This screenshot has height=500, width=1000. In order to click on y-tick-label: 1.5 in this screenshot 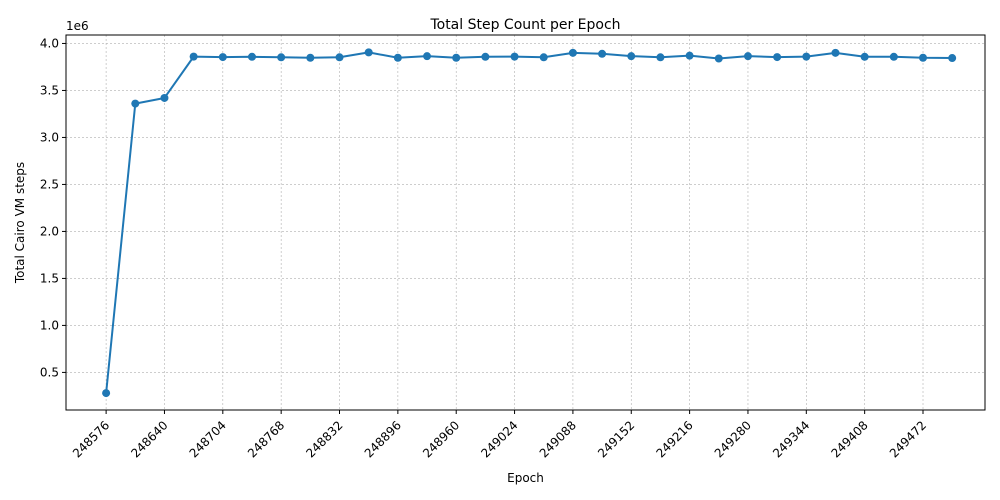, I will do `click(49, 278)`.